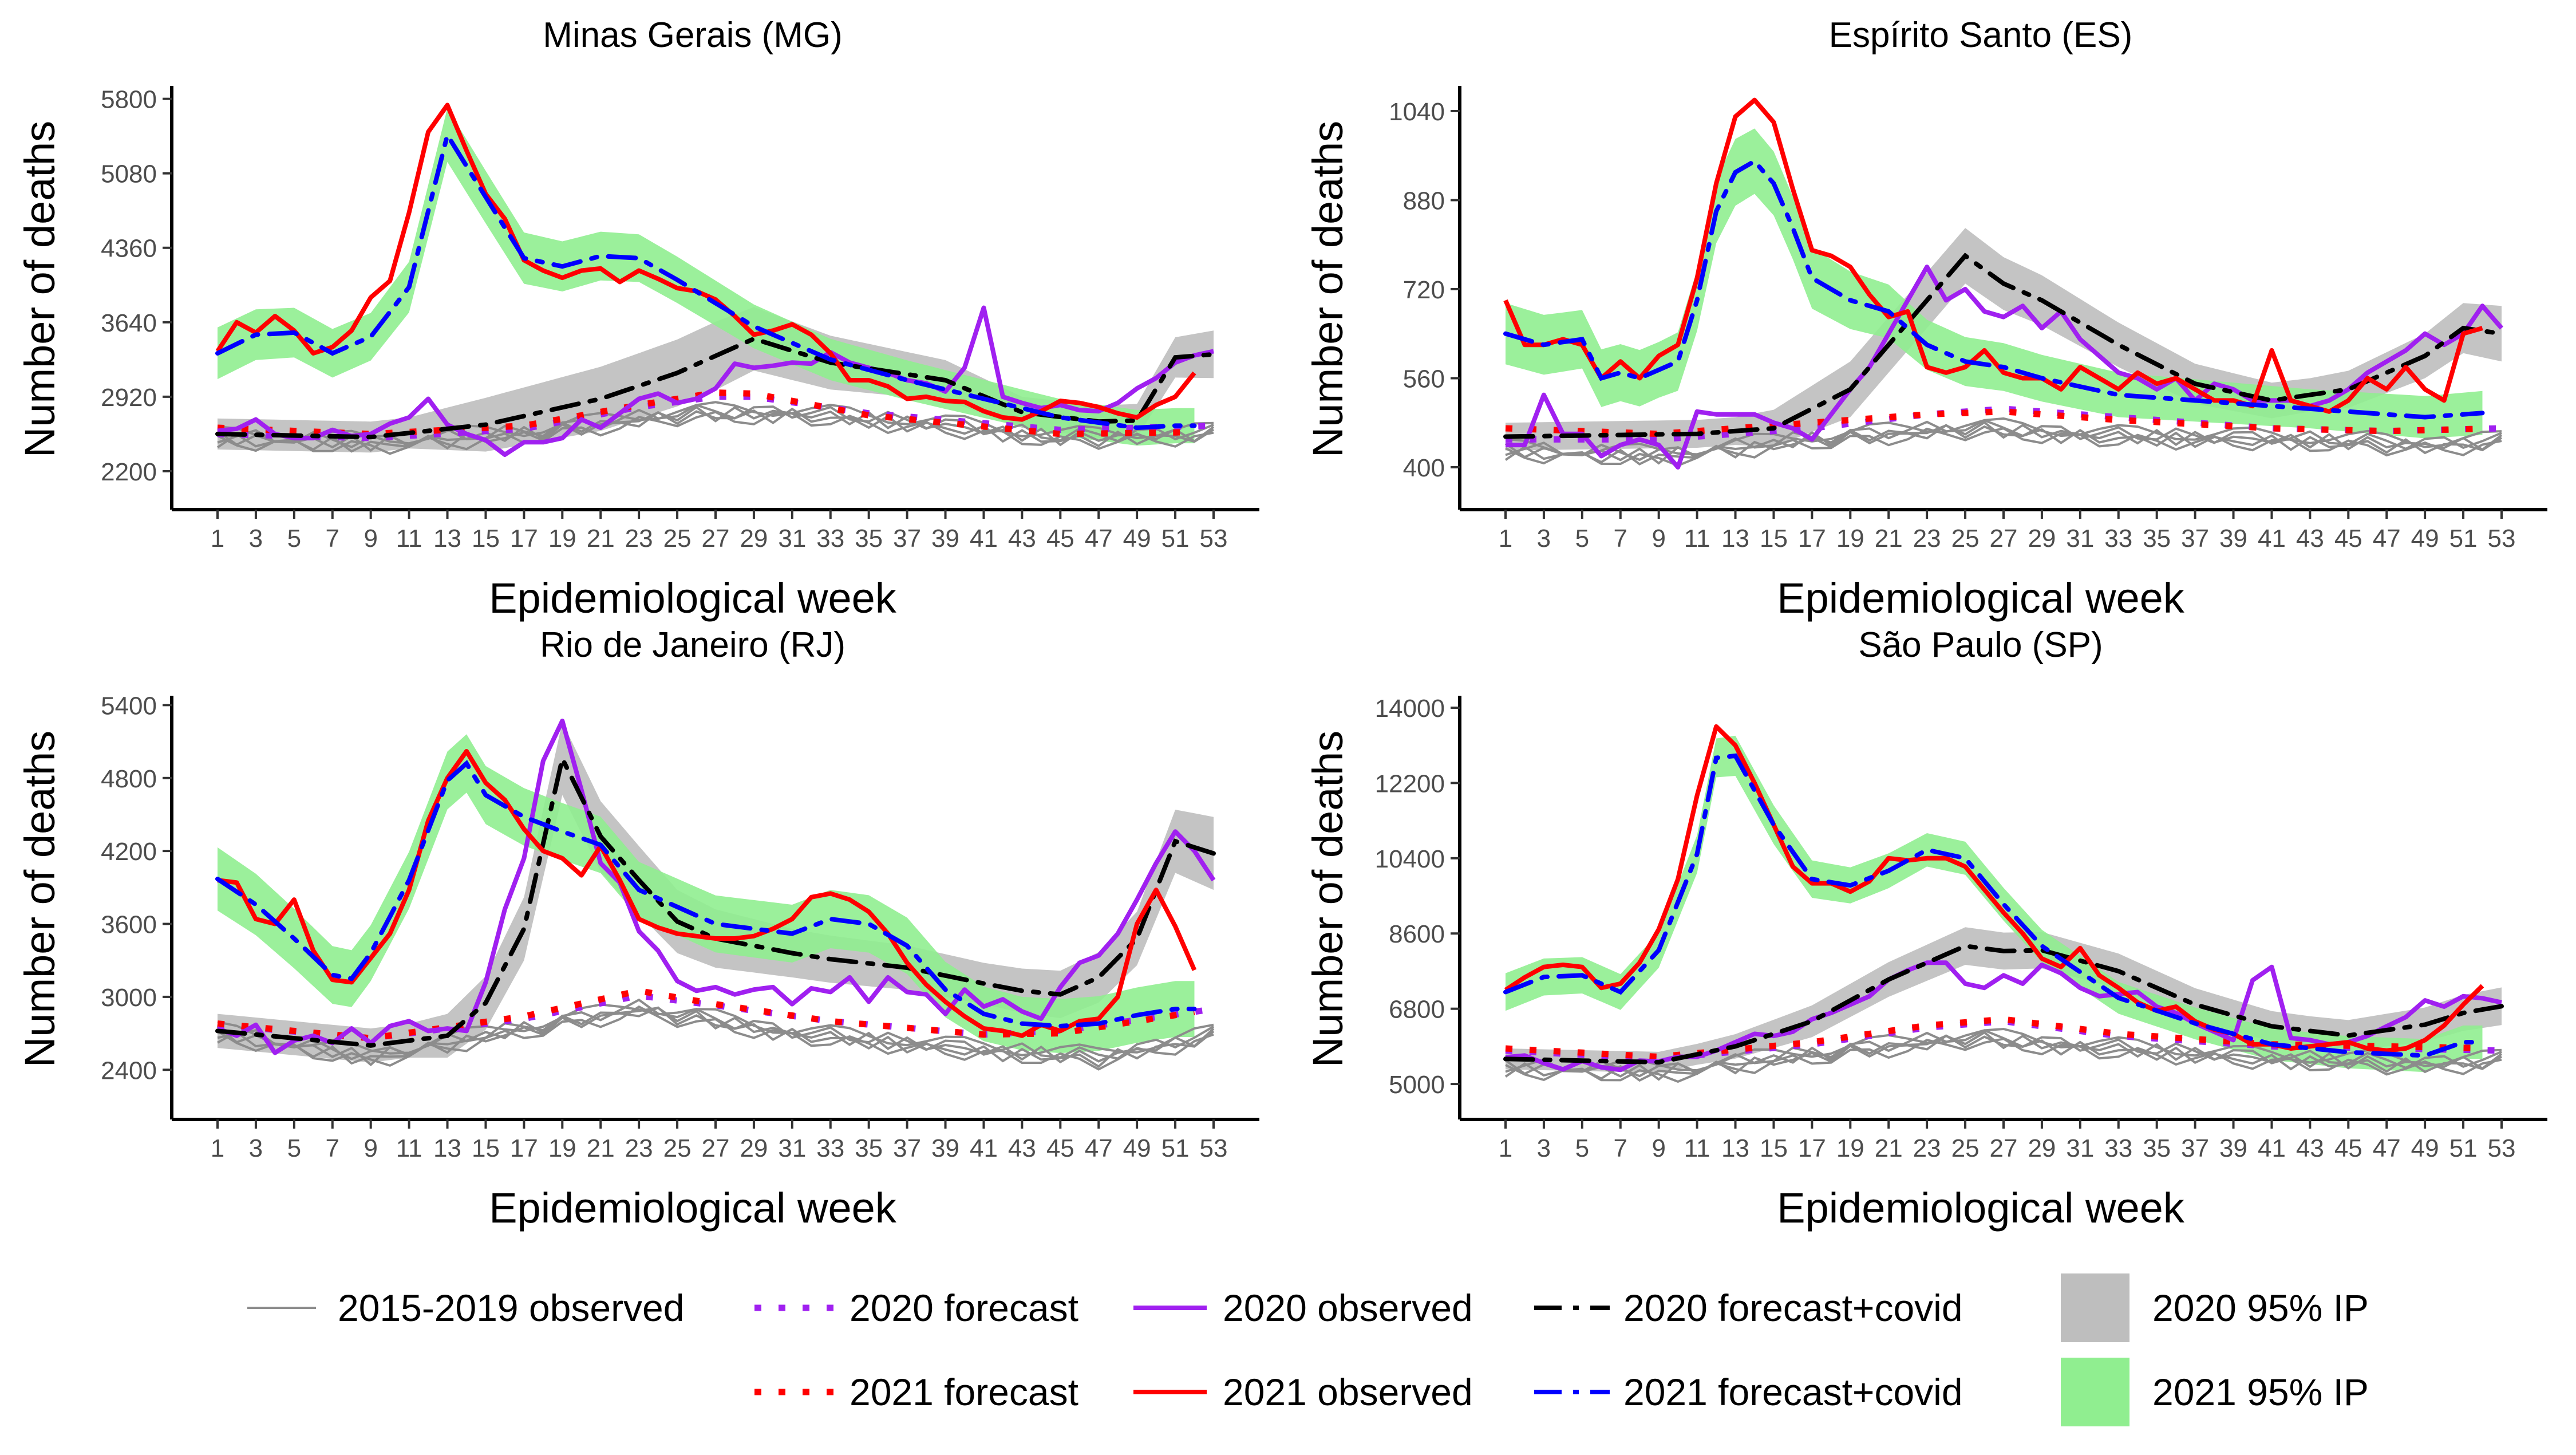  I want to click on y-tick-label: 5400, so click(129, 706).